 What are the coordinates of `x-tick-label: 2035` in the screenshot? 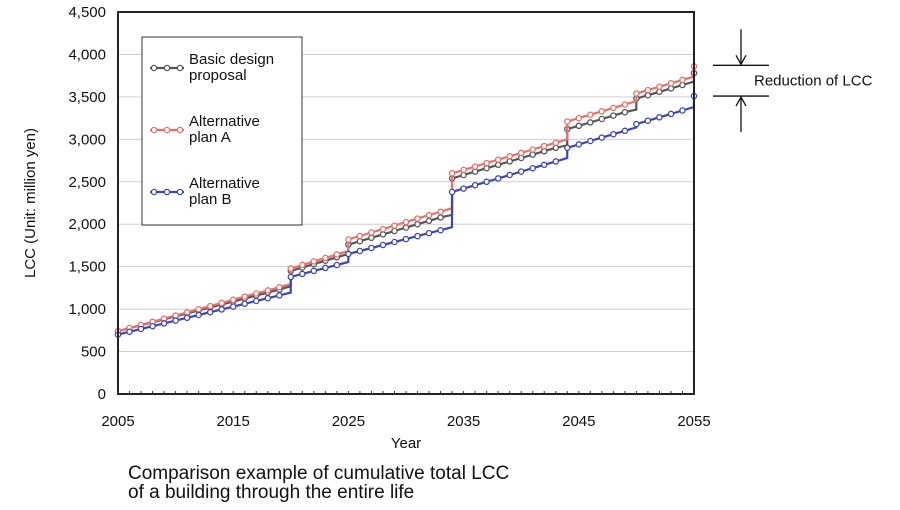 It's located at (463, 421).